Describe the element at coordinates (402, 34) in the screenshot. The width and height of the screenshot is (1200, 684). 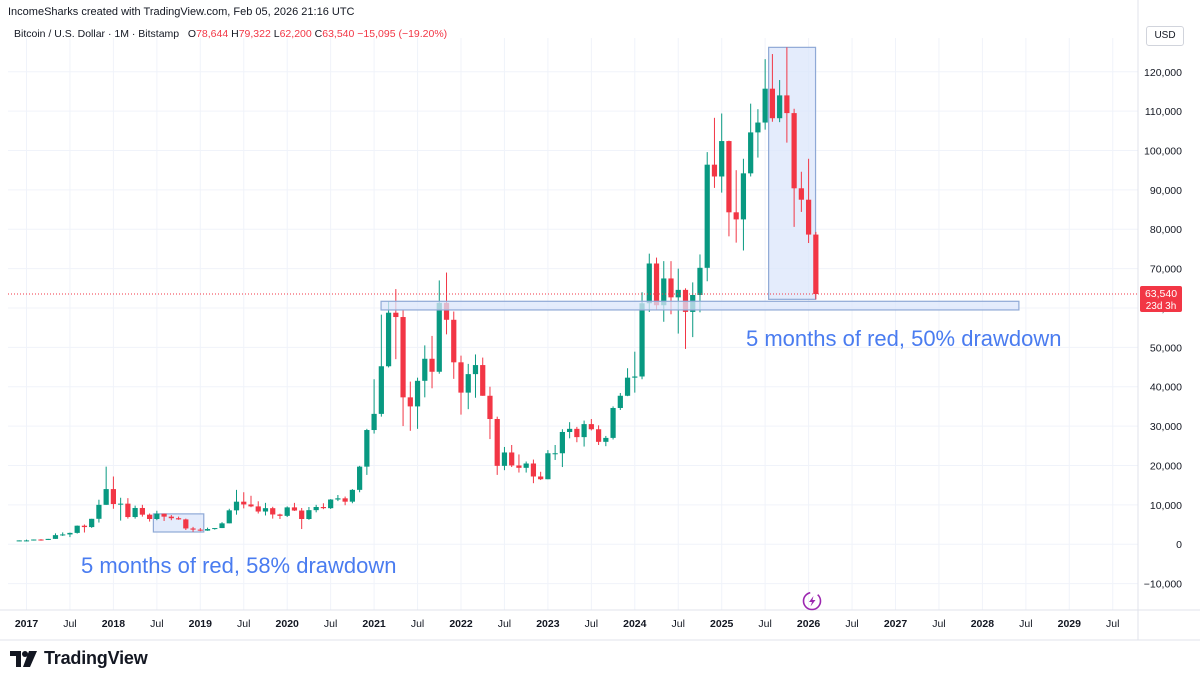
I see `ohlc-change: −15,095 (−19.20%)` at that location.